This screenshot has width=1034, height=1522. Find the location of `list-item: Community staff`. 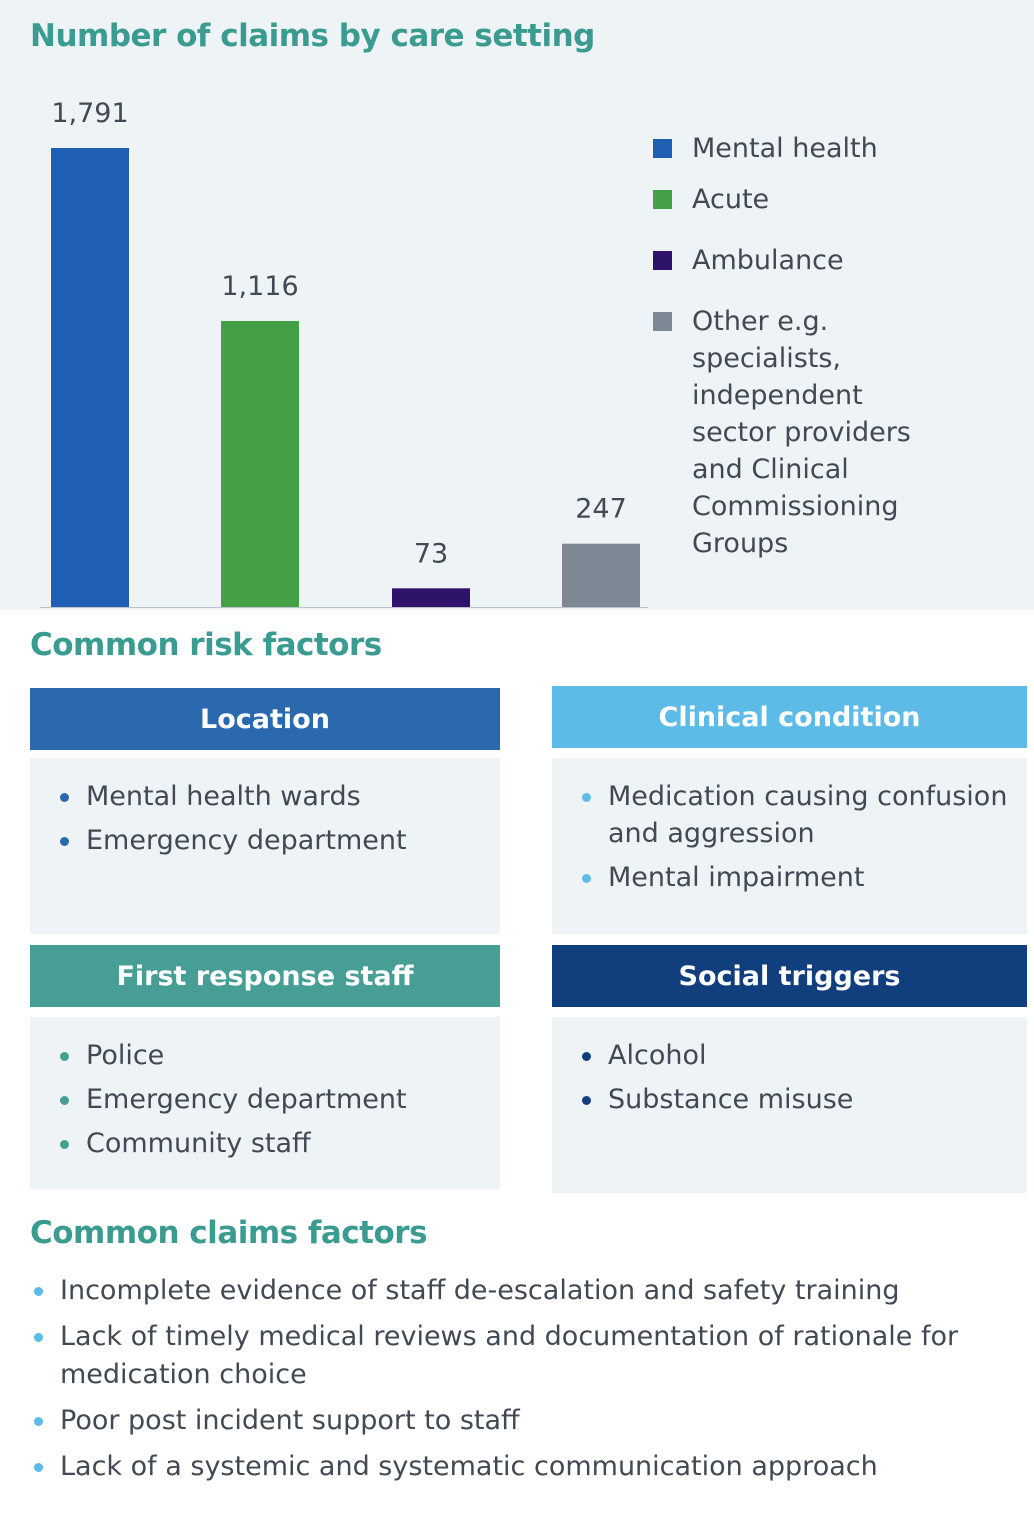

list-item: Community staff is located at coordinates (278, 1143).